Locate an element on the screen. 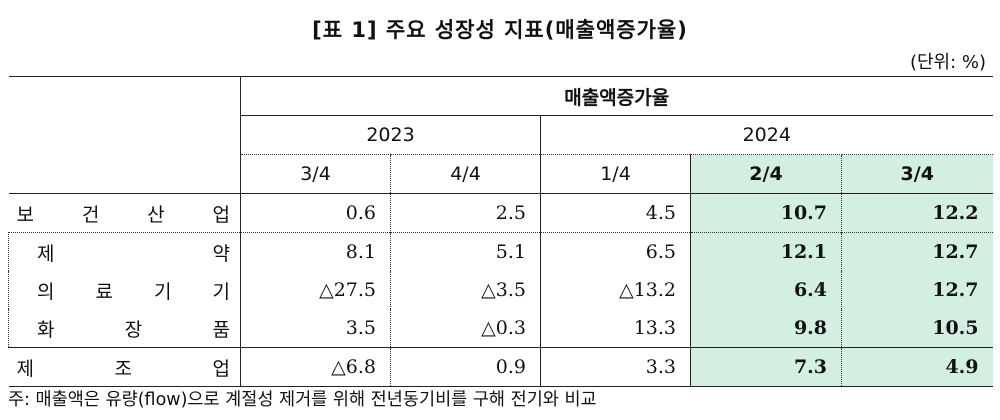 The width and height of the screenshot is (1000, 420). table-cell: △27.5 is located at coordinates (315, 290).